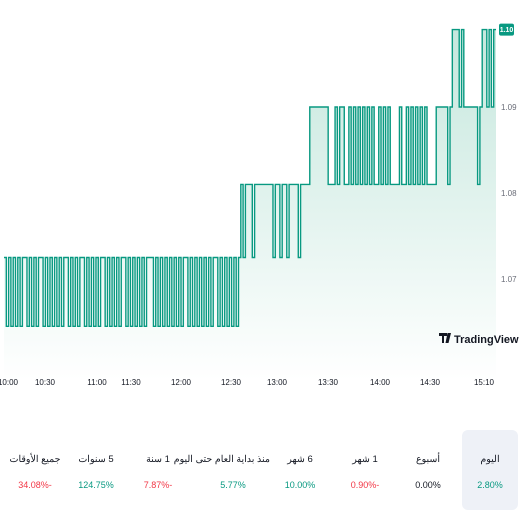 The image size is (520, 520). I want to click on last-price-badge, so click(506, 29).